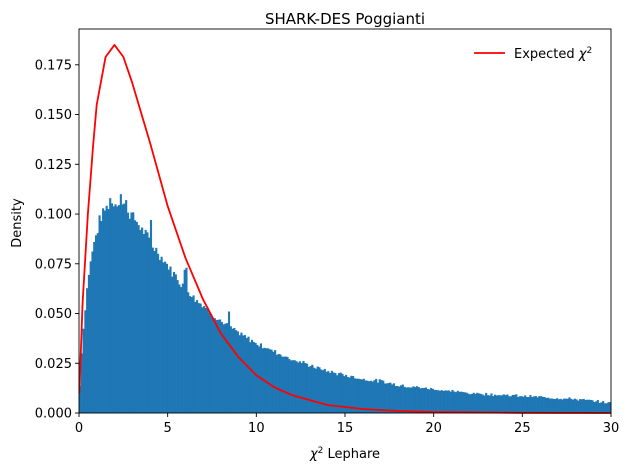 This screenshot has height=474, width=629. What do you see at coordinates (345, 428) in the screenshot?
I see `x-tick-label: 15` at bounding box center [345, 428].